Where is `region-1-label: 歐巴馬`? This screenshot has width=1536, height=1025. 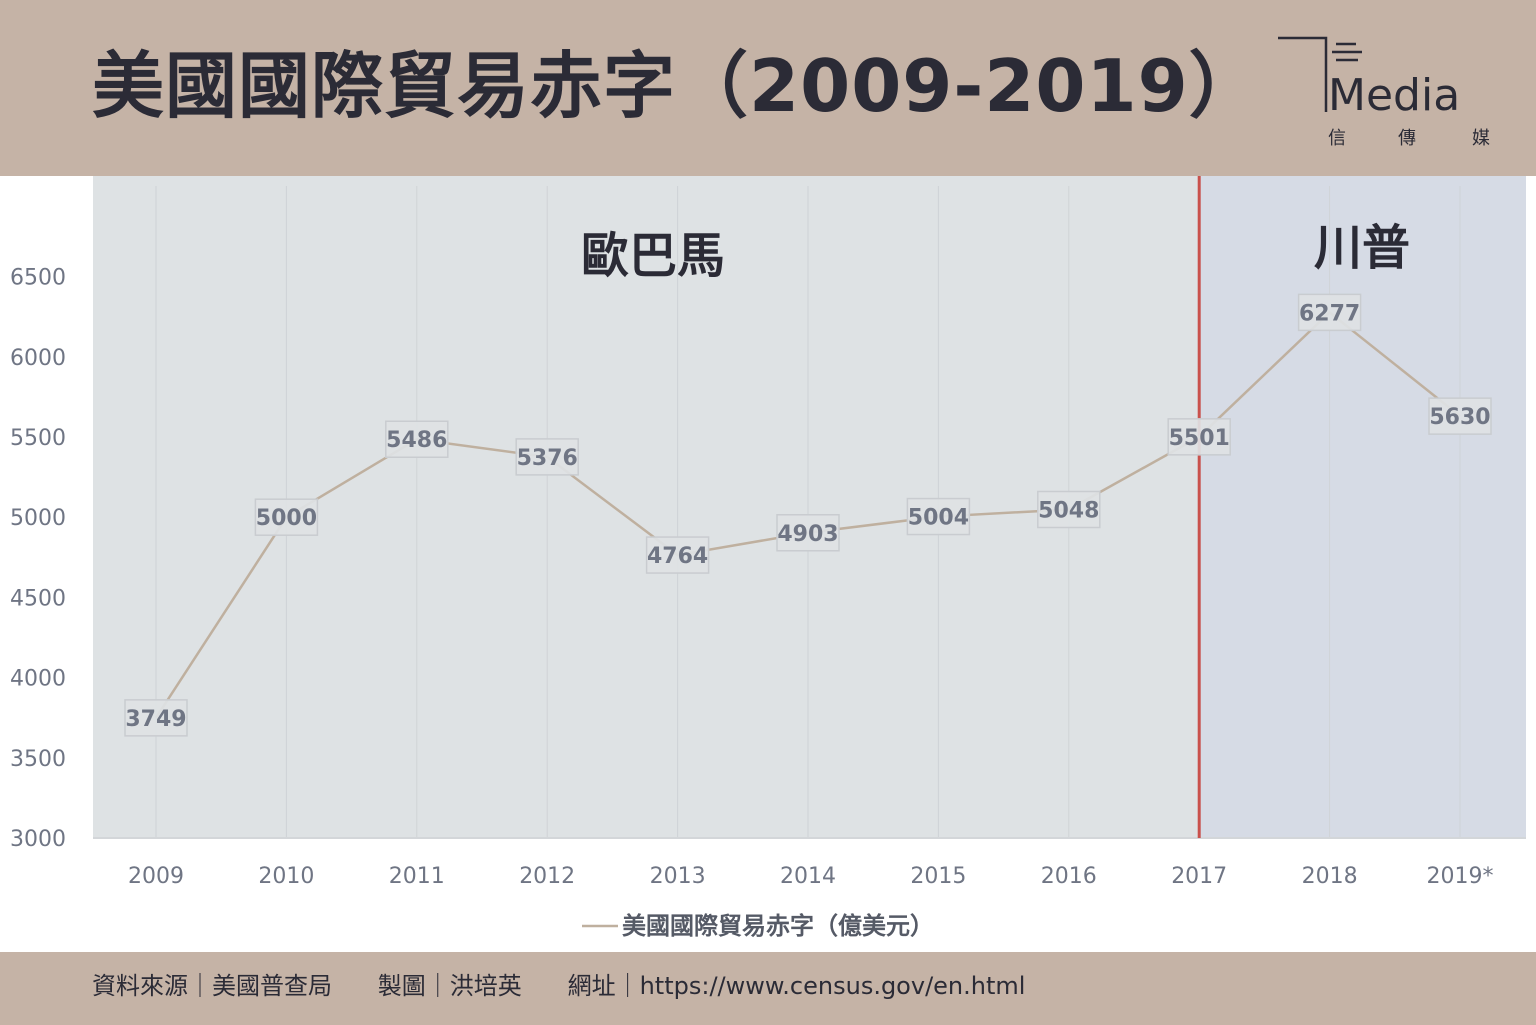 region-1-label: 歐巴馬 is located at coordinates (653, 256).